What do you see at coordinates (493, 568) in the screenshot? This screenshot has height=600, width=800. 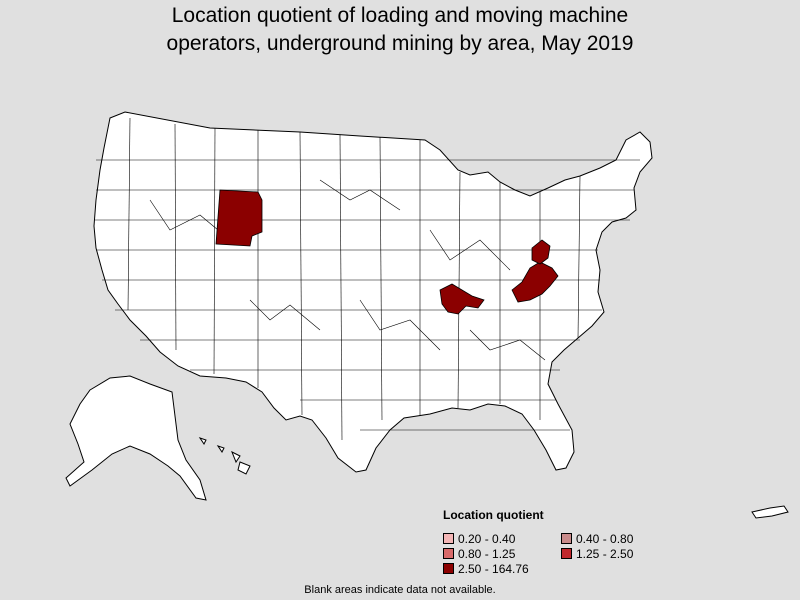 I see `legend-label: 2.50 - 164.76` at bounding box center [493, 568].